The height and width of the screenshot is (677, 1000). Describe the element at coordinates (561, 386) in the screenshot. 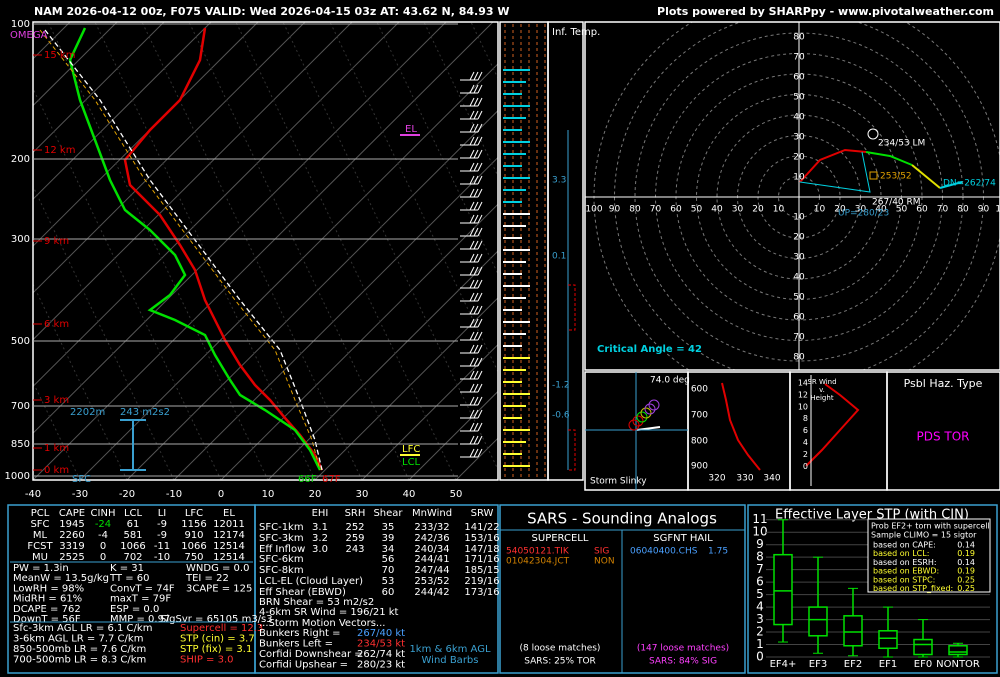

I see `inf-temp-value: -1.2` at that location.